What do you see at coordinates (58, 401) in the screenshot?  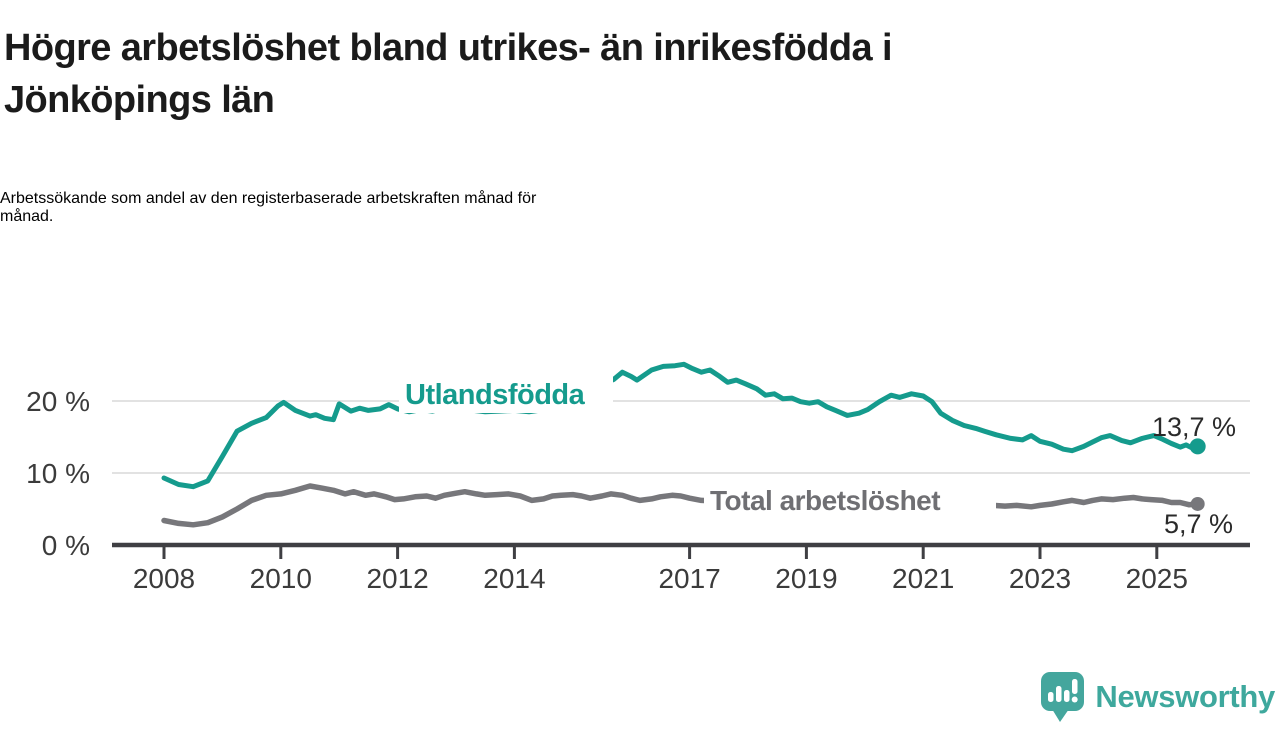 I see `y-tick-label: 20 %` at bounding box center [58, 401].